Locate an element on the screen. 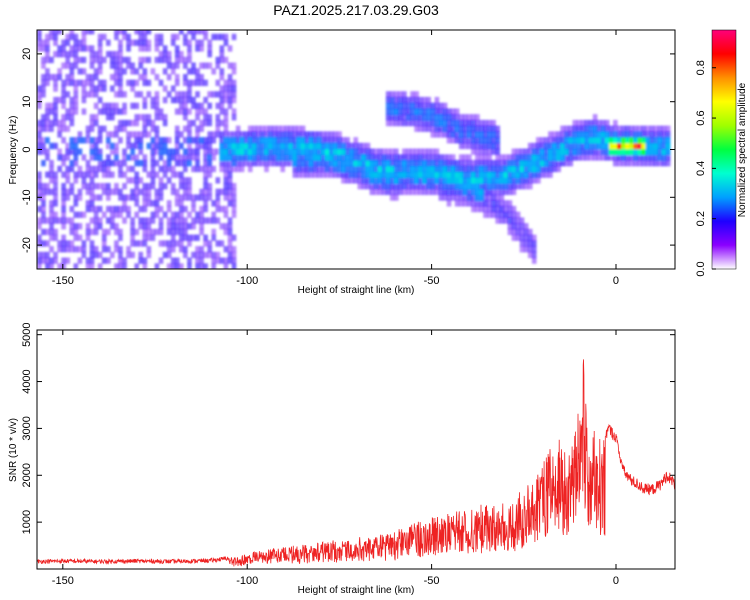 Image resolution: width=750 pixels, height=600 pixels. heatmap-cell-2073 is located at coordinates (599, 146).